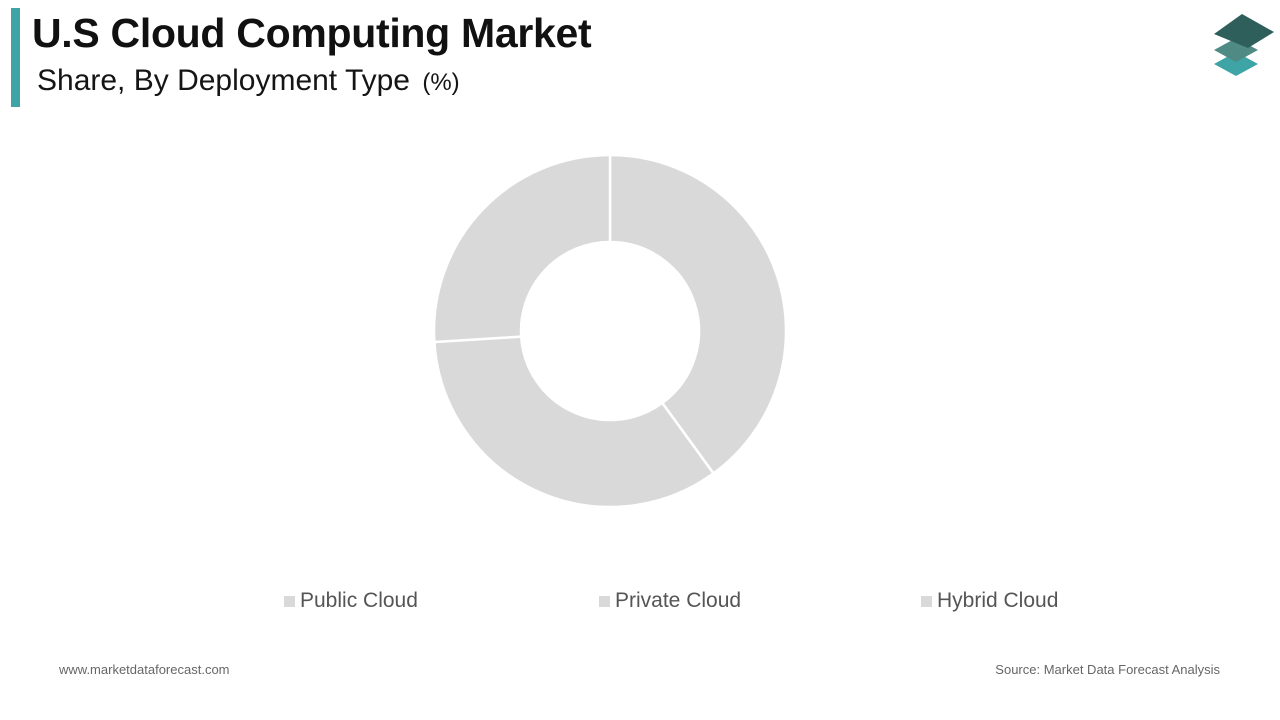  What do you see at coordinates (1244, 31) in the screenshot?
I see `logo-layer-top` at bounding box center [1244, 31].